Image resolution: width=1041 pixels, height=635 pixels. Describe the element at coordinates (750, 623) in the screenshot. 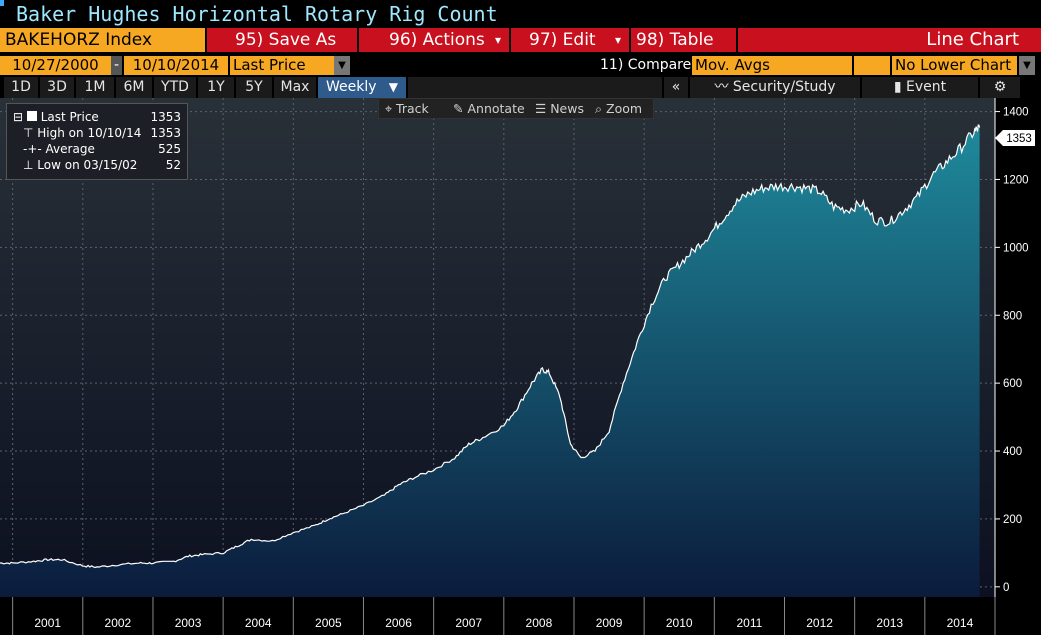

I see `x-tick-label: 2011` at that location.